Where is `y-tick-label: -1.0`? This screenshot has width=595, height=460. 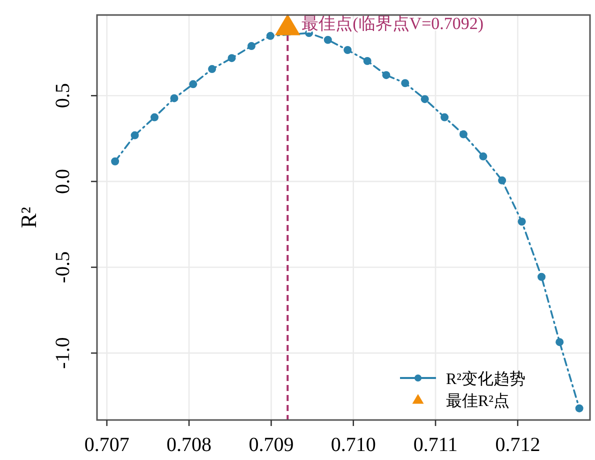
y-tick-label: -1.0 is located at coordinates (63, 353).